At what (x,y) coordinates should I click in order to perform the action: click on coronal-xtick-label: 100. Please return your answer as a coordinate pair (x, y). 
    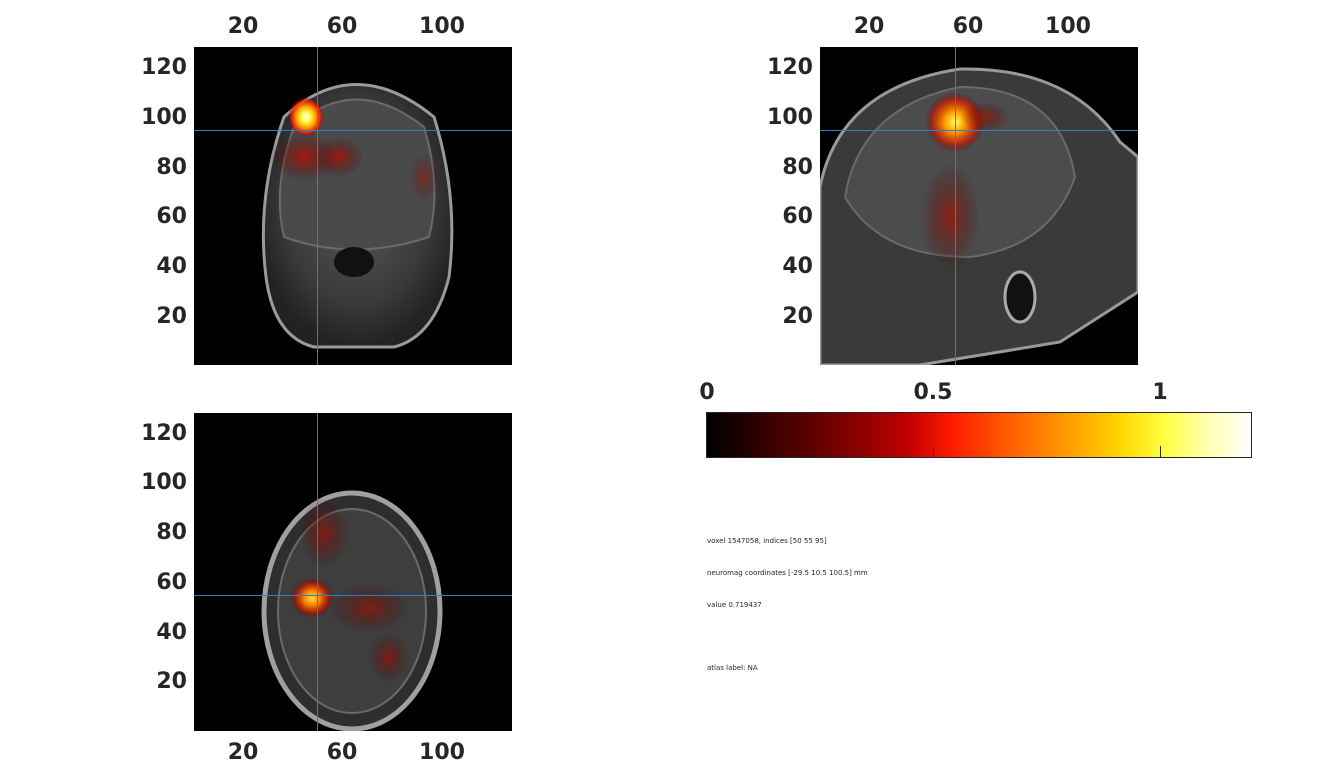
    Looking at the image, I should click on (442, 26).